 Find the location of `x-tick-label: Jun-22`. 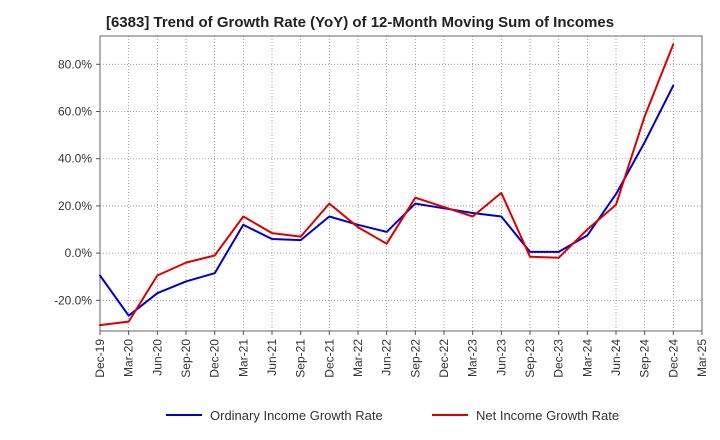

x-tick-label: Jun-22 is located at coordinates (387, 357).